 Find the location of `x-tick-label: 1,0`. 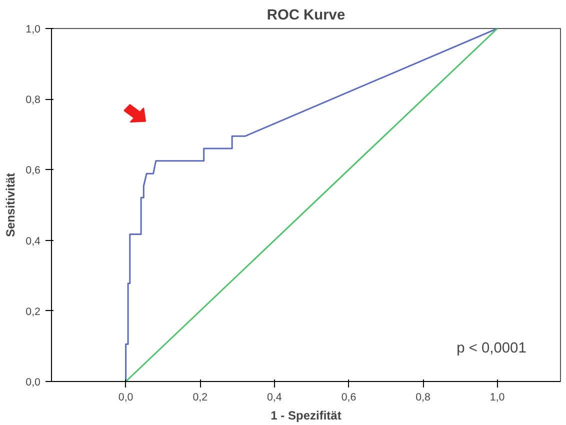

x-tick-label: 1,0 is located at coordinates (497, 398).